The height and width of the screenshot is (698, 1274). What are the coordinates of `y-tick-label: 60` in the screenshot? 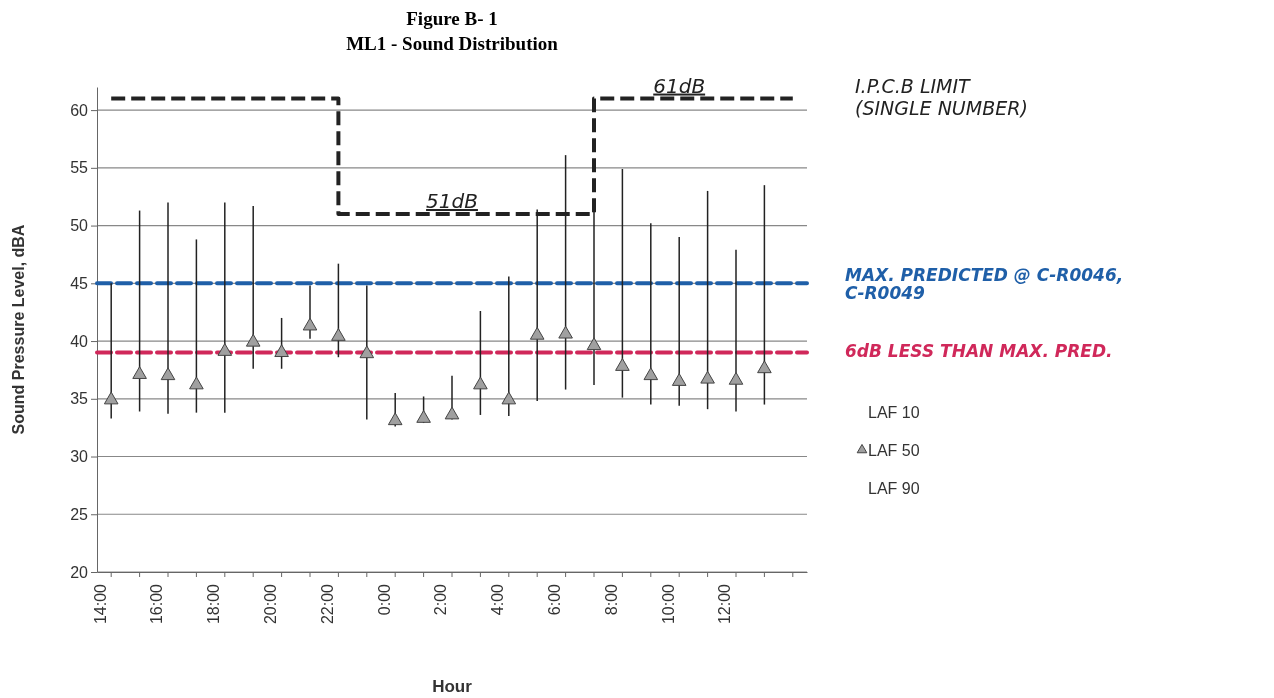 It's located at (79, 110).